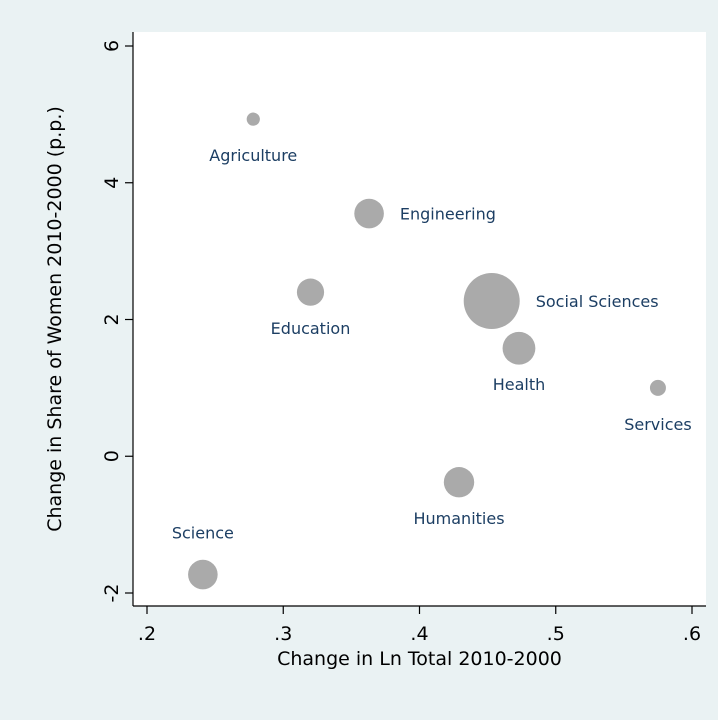 The width and height of the screenshot is (718, 720). What do you see at coordinates (491, 301) in the screenshot?
I see `point-social-sciences` at bounding box center [491, 301].